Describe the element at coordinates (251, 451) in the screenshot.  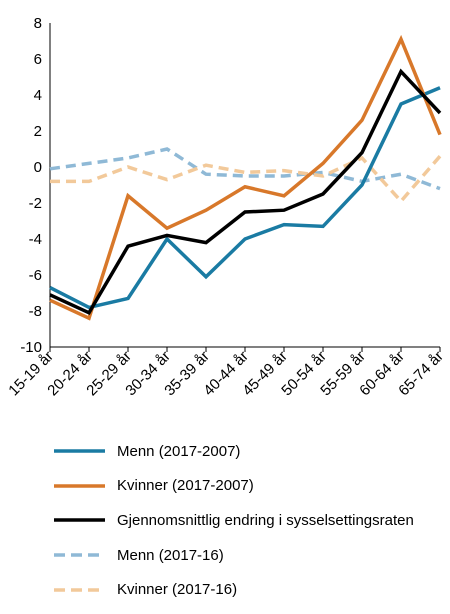
I see `legend-item: Menn (2017-2007)` at that location.